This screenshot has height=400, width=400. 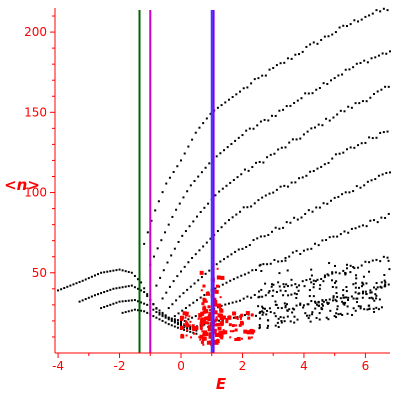 I want to click on y-tick-label: 150, so click(x=35, y=112).